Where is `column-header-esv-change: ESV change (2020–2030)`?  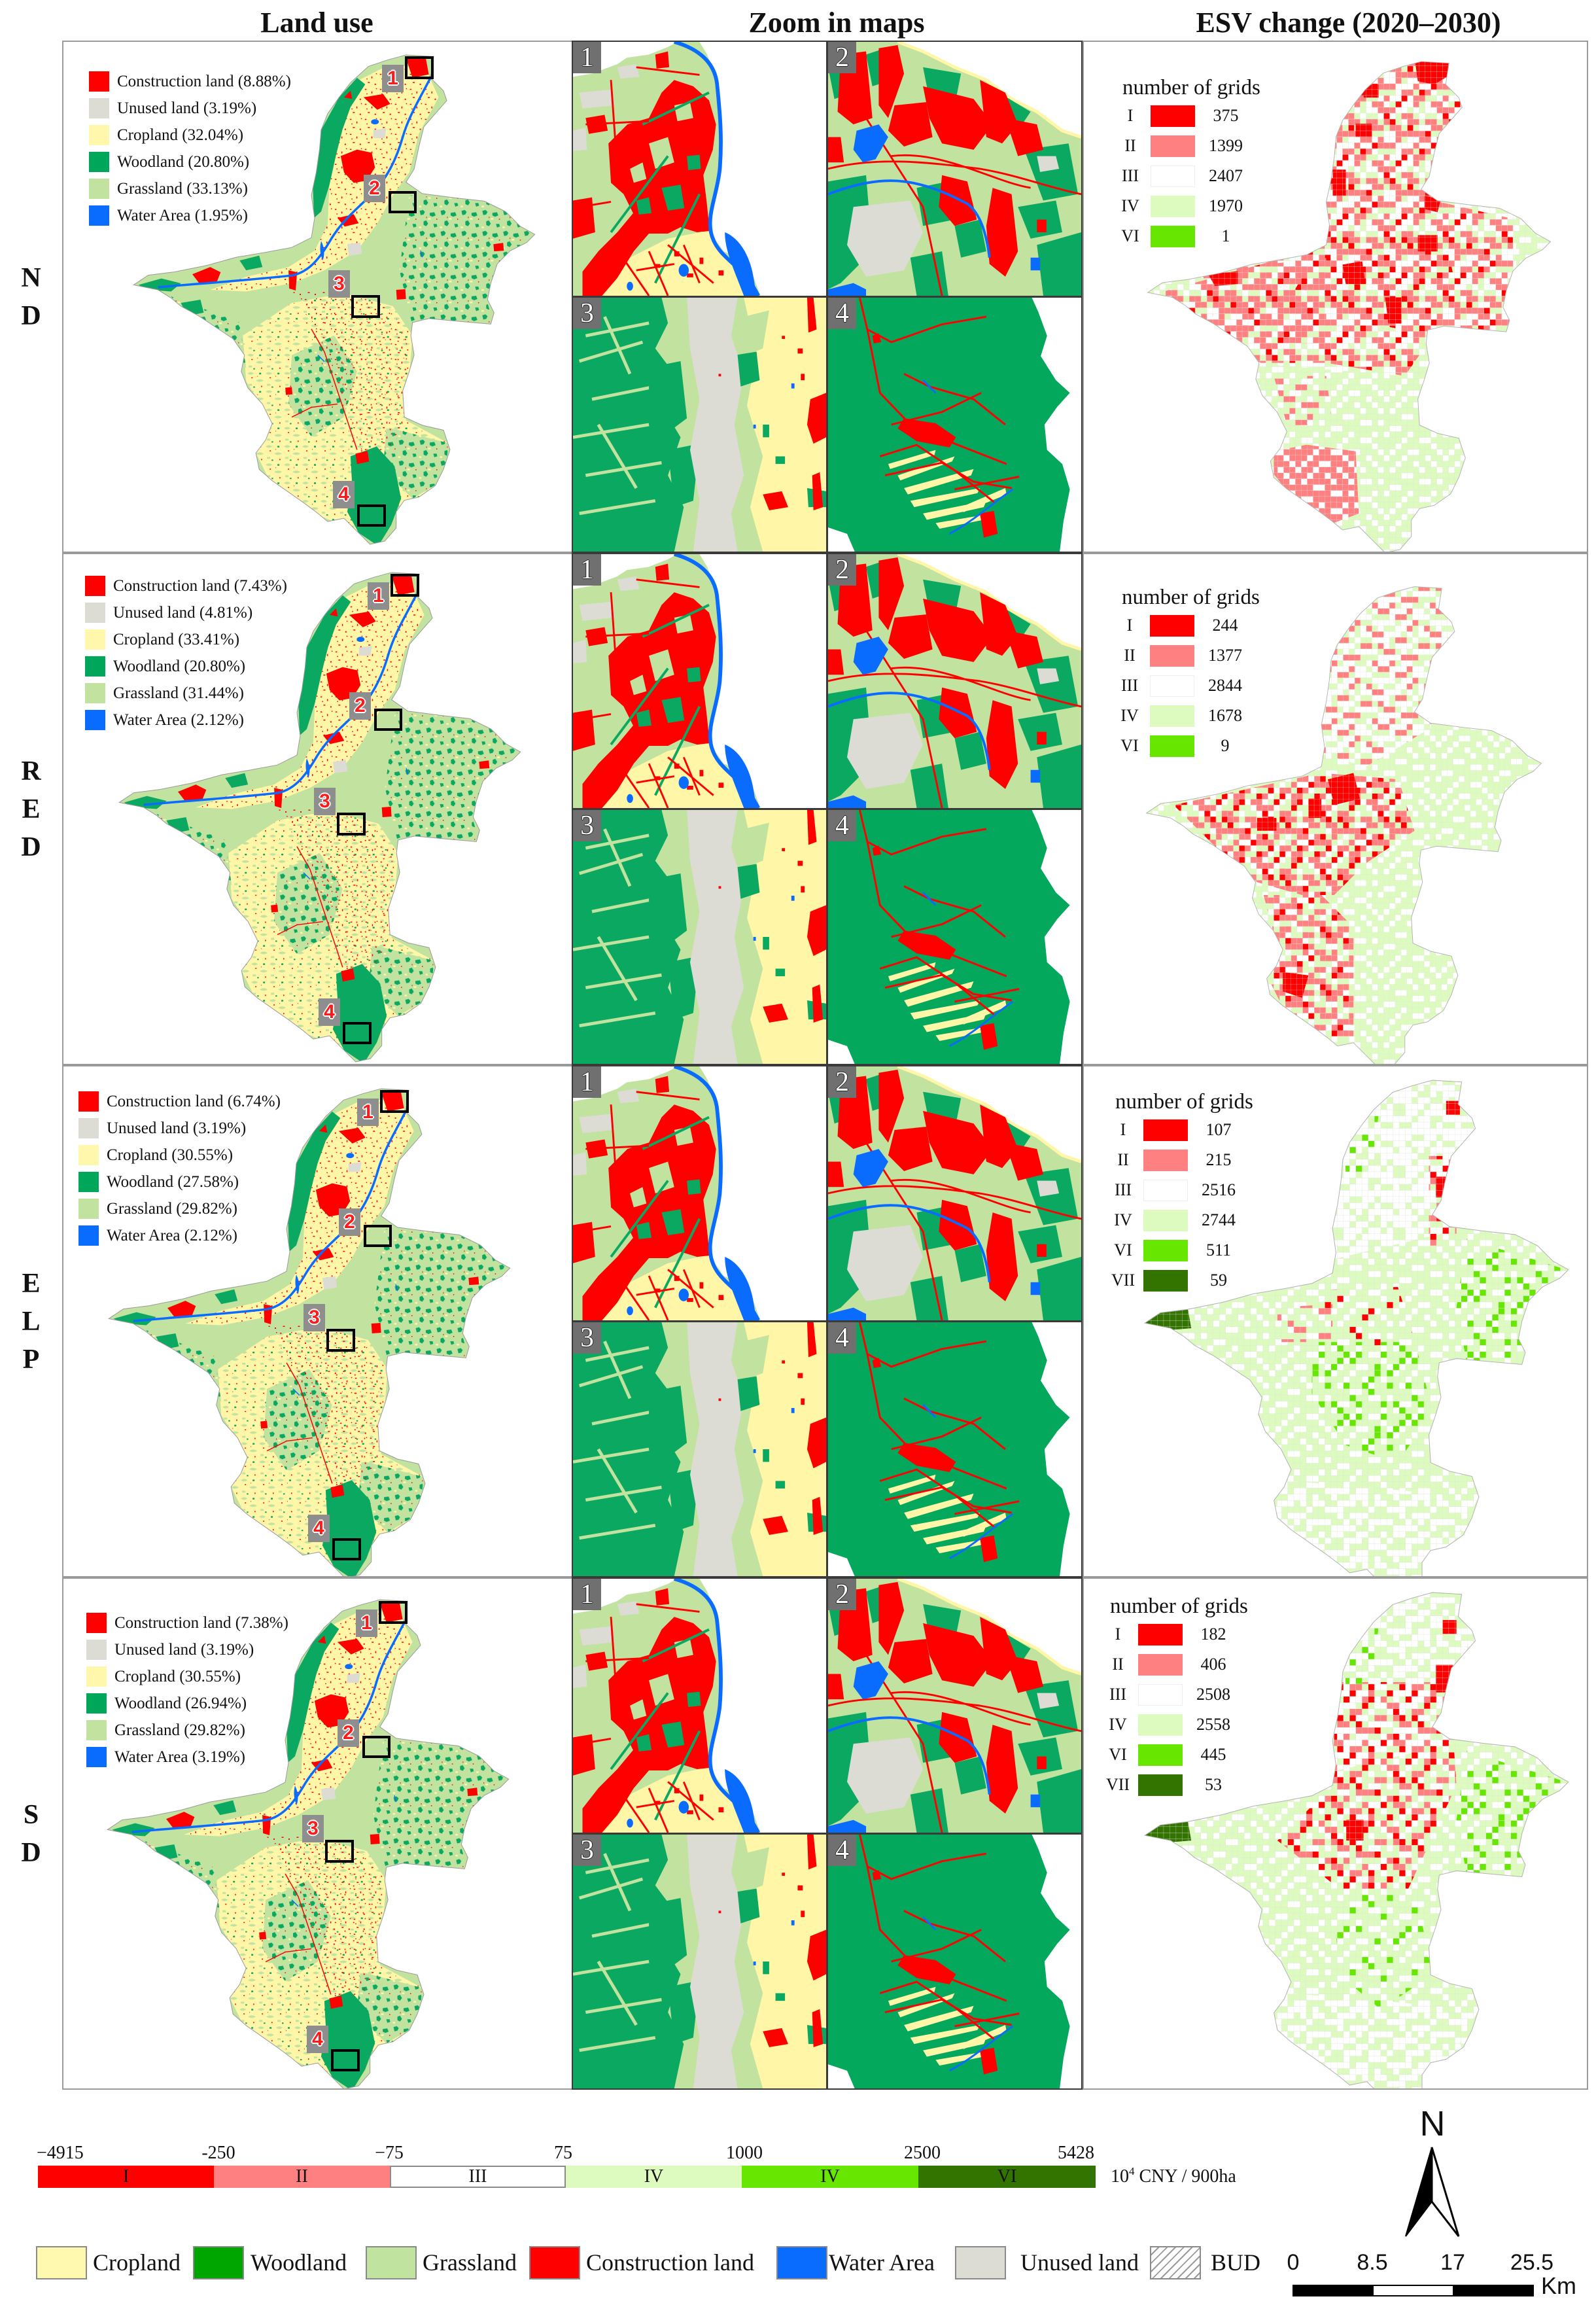 column-header-esv-change: ESV change (2020–2030) is located at coordinates (1348, 23).